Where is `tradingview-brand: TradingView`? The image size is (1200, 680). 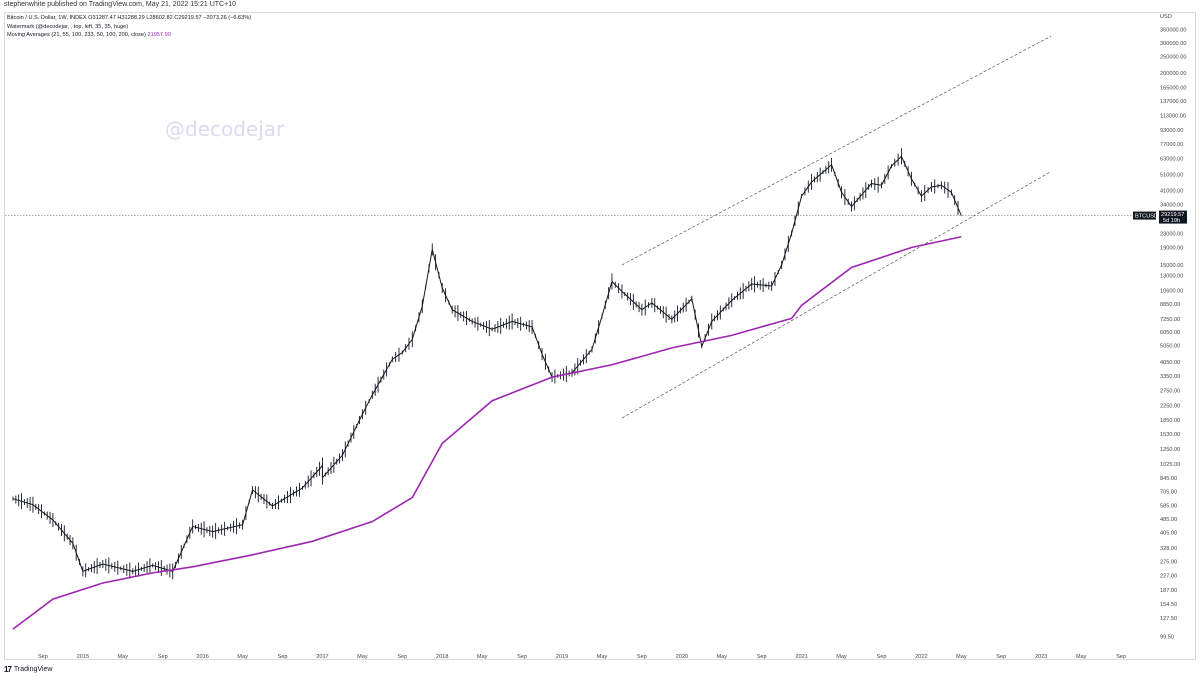
tradingview-brand: TradingView is located at coordinates (33, 669).